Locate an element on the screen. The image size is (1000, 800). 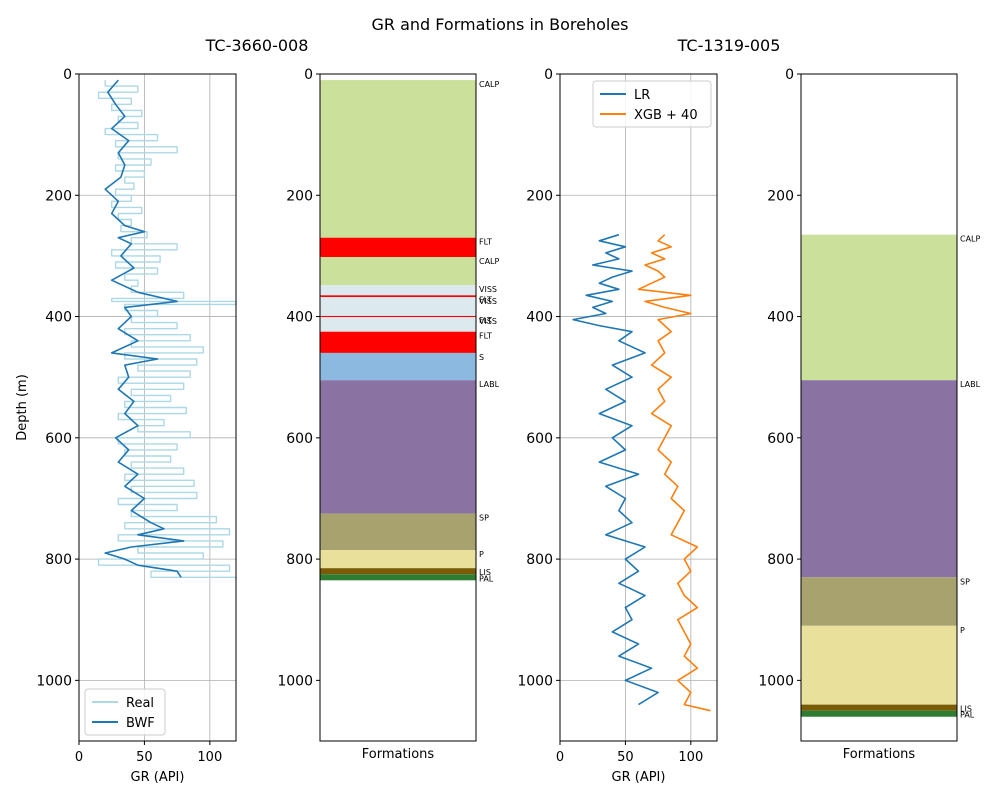
formations-1319-interval-lis is located at coordinates (879, 707).